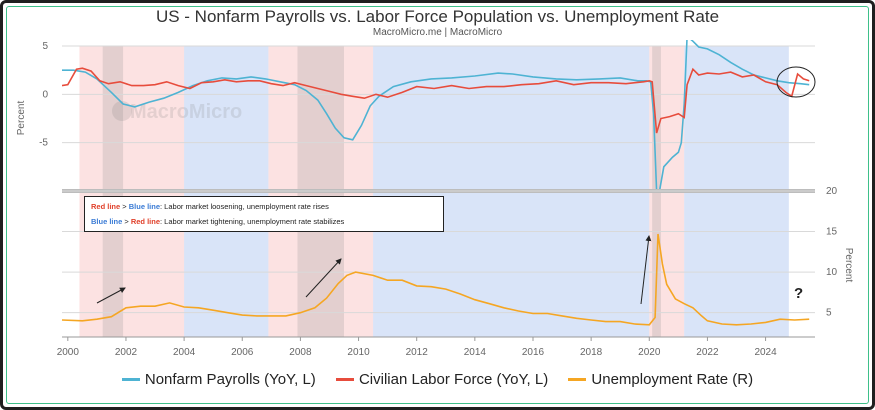  Describe the element at coordinates (577, 380) in the screenshot. I see `legend-swatch-unemployment` at that location.